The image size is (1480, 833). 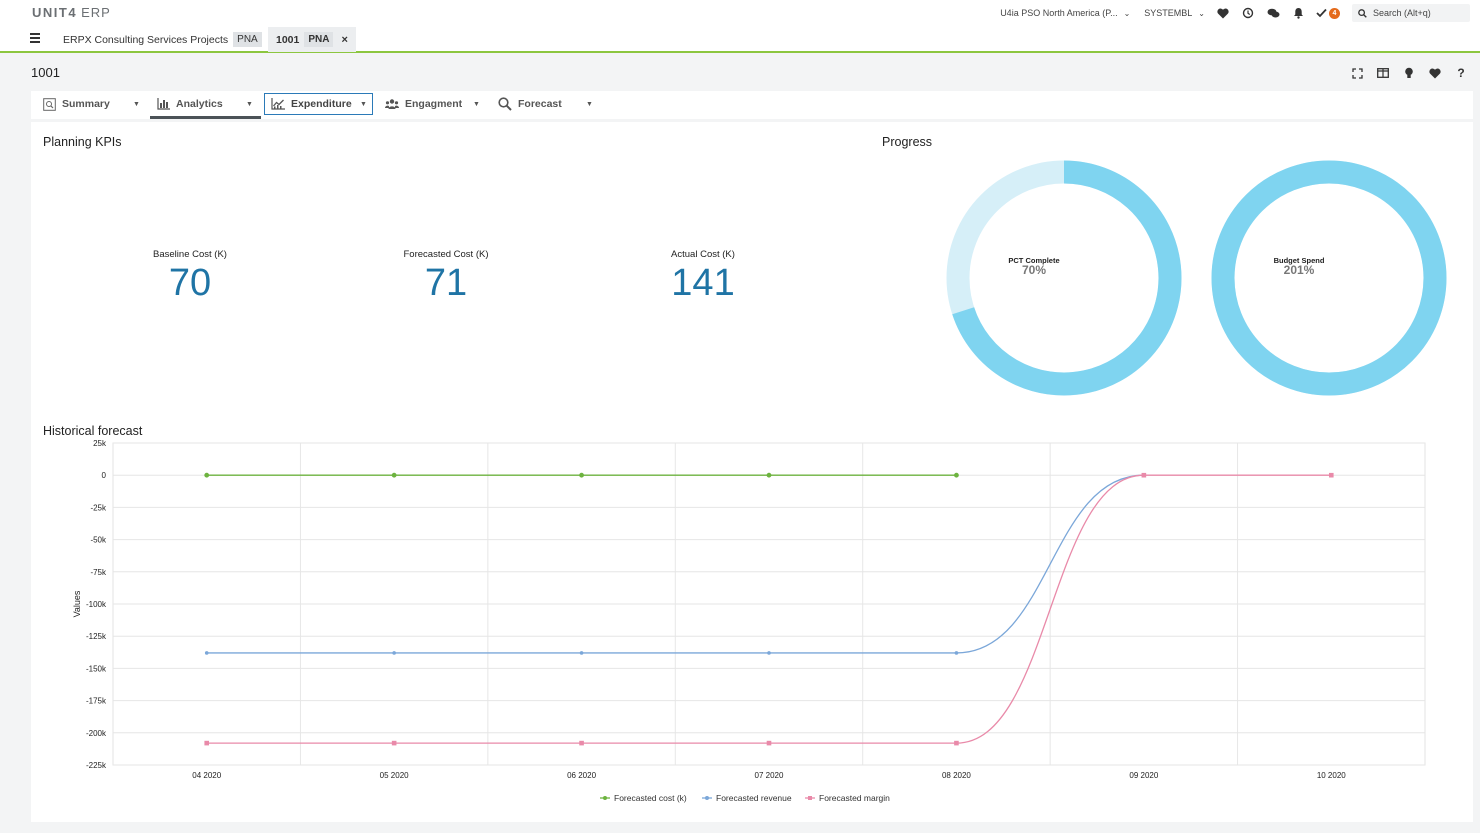 What do you see at coordinates (1034, 270) in the screenshot?
I see `donut-value: 70%` at bounding box center [1034, 270].